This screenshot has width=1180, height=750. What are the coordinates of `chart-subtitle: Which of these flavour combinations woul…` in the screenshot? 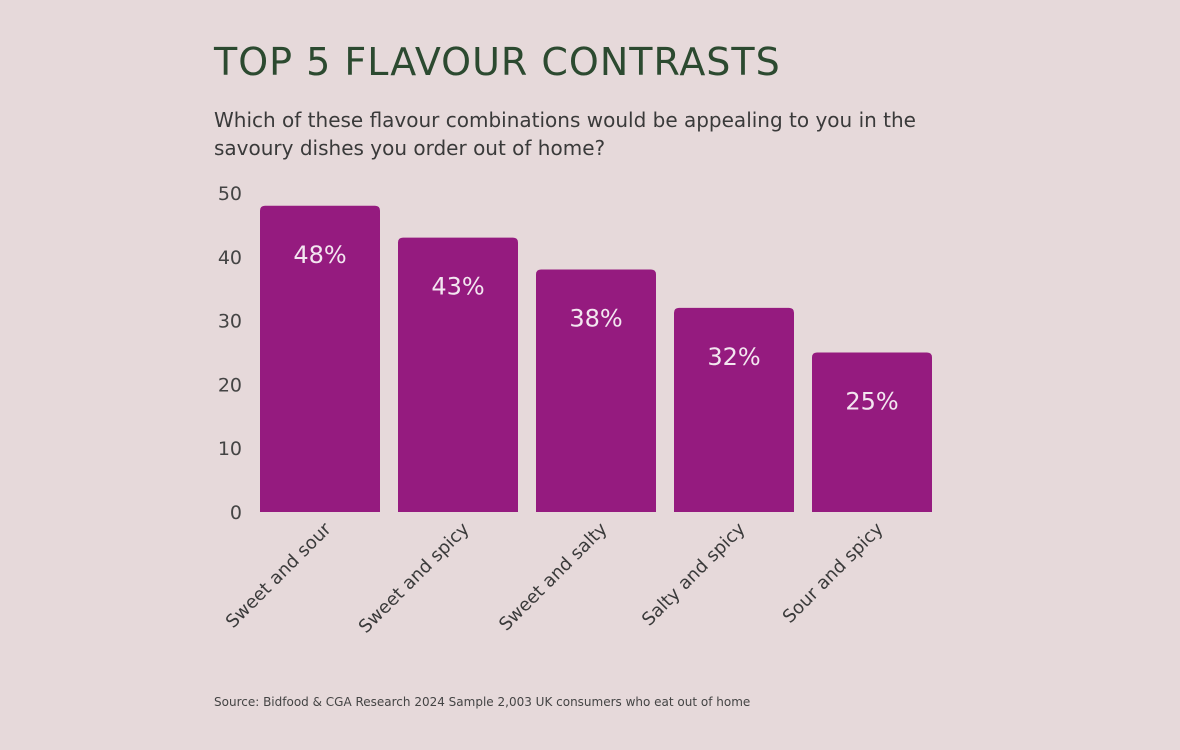 It's located at (565, 134).